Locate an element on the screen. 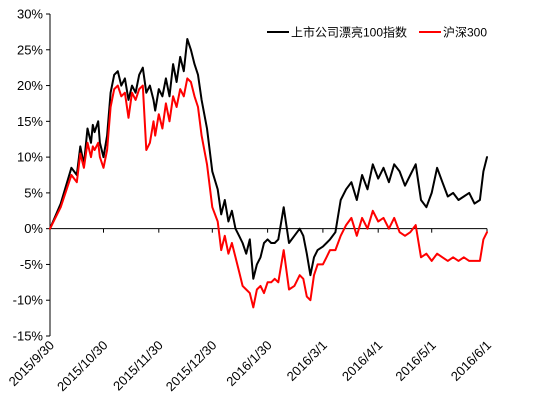 The image size is (554, 416). y-tick-label: 30% is located at coordinates (30, 14).